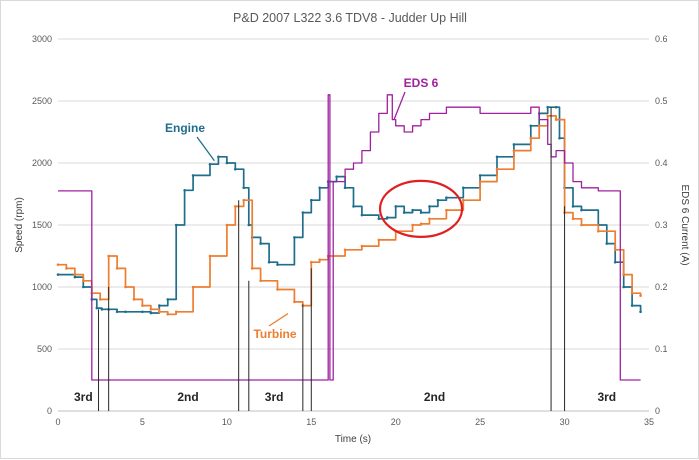  Describe the element at coordinates (19, 225) in the screenshot. I see `y-axis-label: Speed (rpm)` at that location.